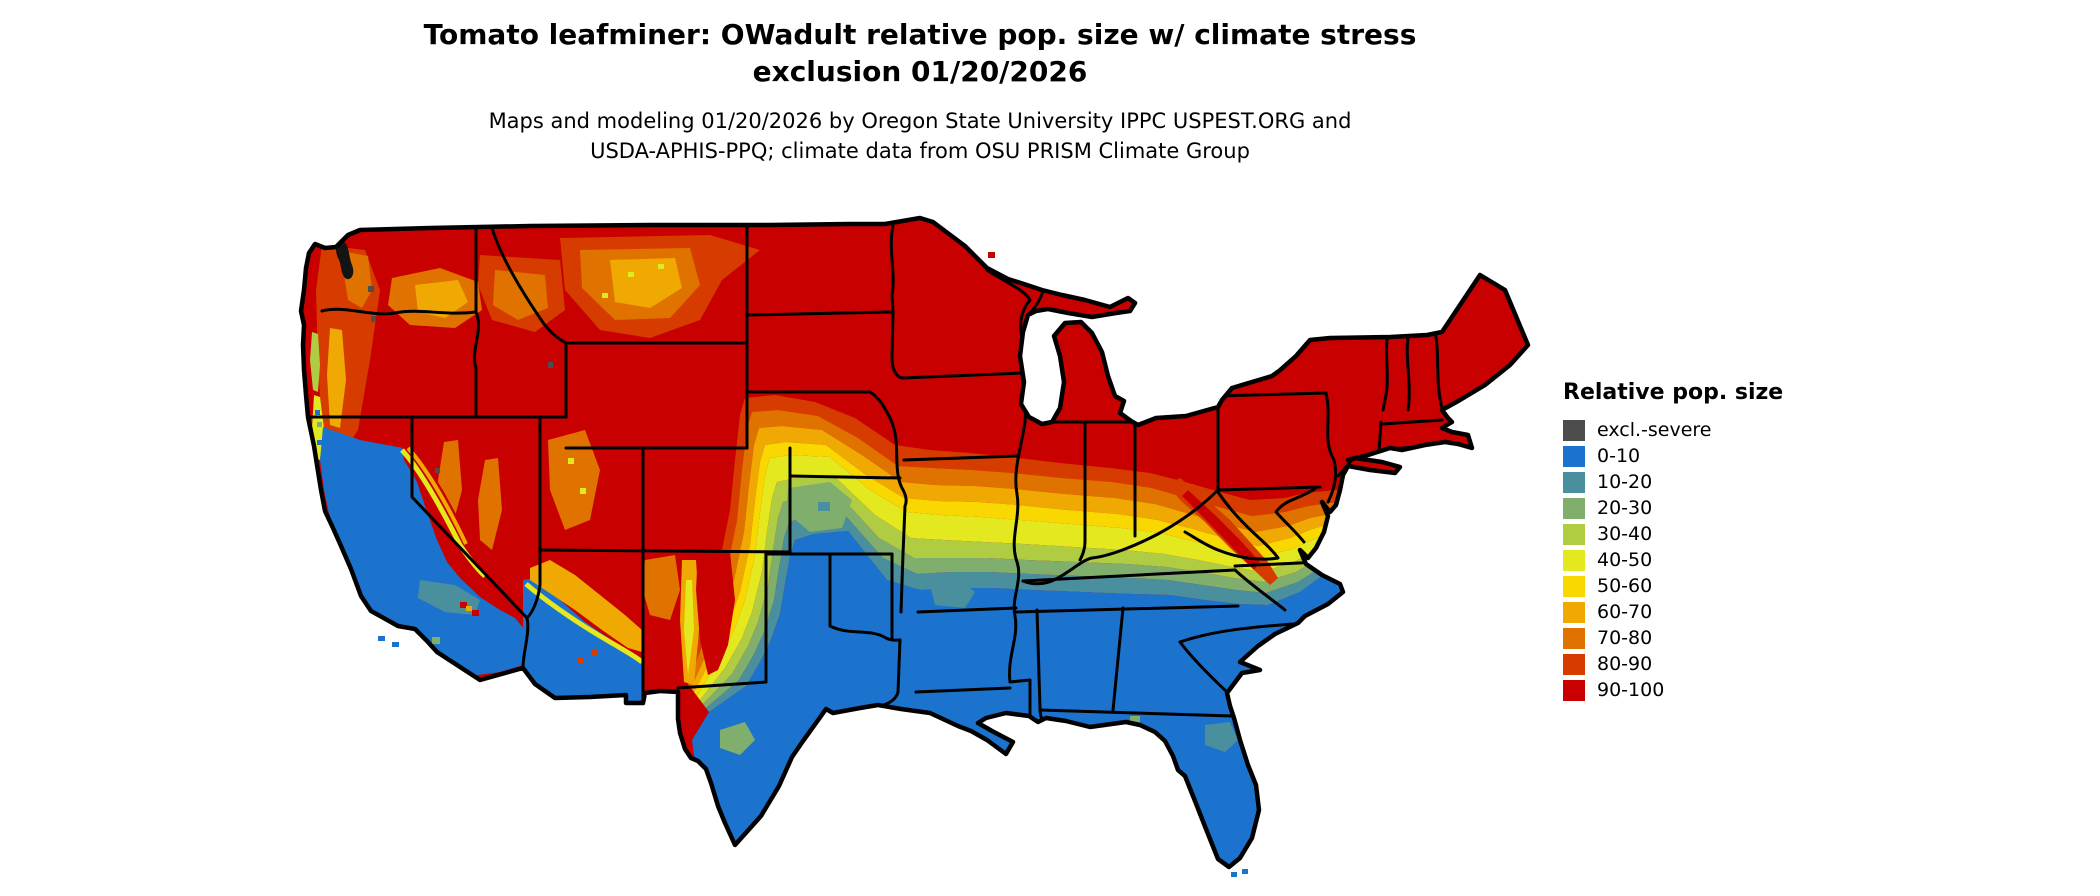 Image resolution: width=2100 pixels, height=896 pixels. What do you see at coordinates (824, 506) in the screenshot?
I see `map-speck-teal-ks` at bounding box center [824, 506].